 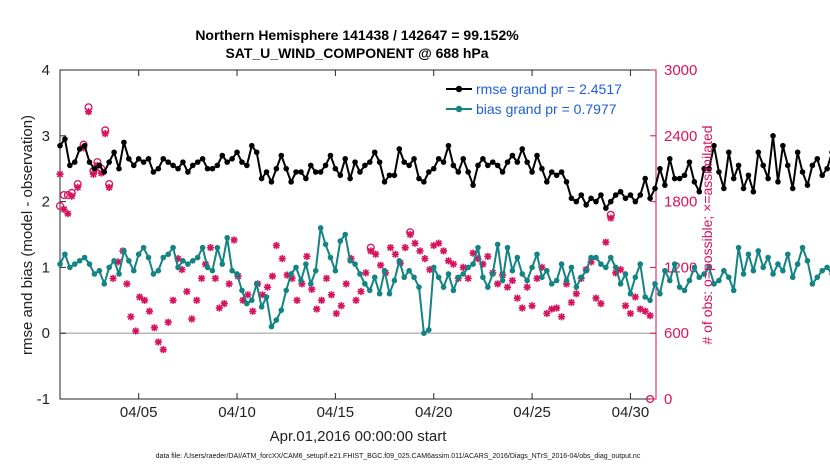 What do you see at coordinates (46, 136) in the screenshot?
I see `y-tick-label: 3` at bounding box center [46, 136].